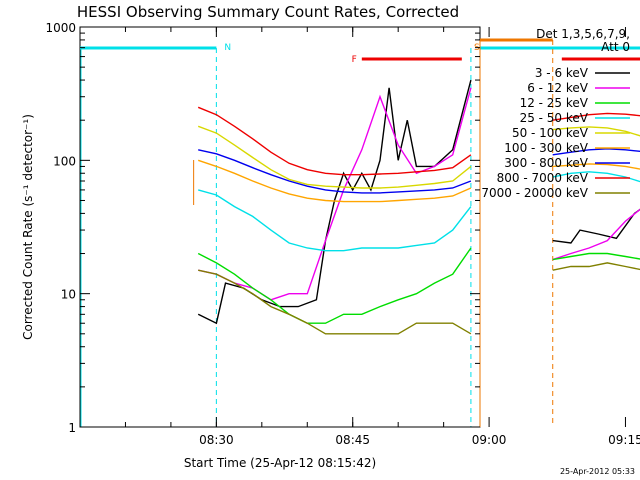  What do you see at coordinates (554, 103) in the screenshot?
I see `legend-label-3: 12 - 25 keV` at bounding box center [554, 103].